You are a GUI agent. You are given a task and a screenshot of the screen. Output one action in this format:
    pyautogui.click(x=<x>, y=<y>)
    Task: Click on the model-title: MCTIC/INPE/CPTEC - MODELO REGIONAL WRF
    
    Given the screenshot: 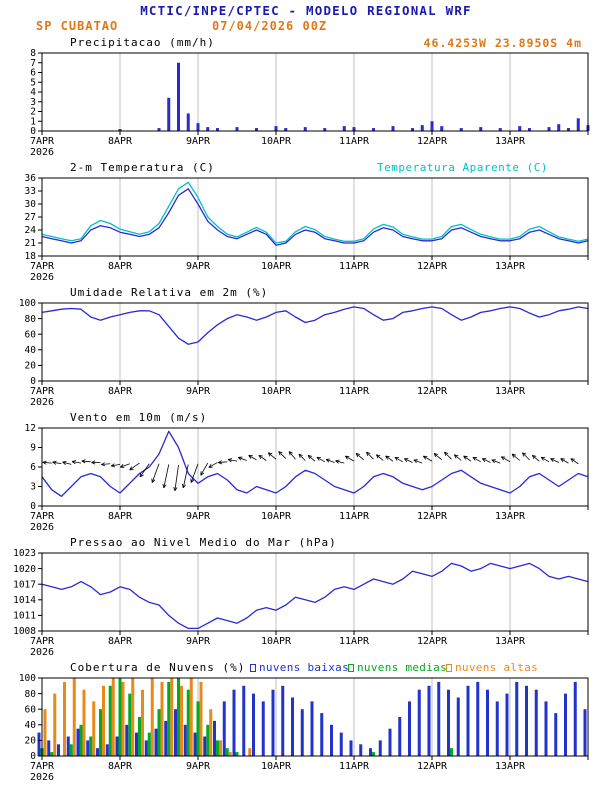 What is the action you would take?
    pyautogui.click(x=306, y=10)
    